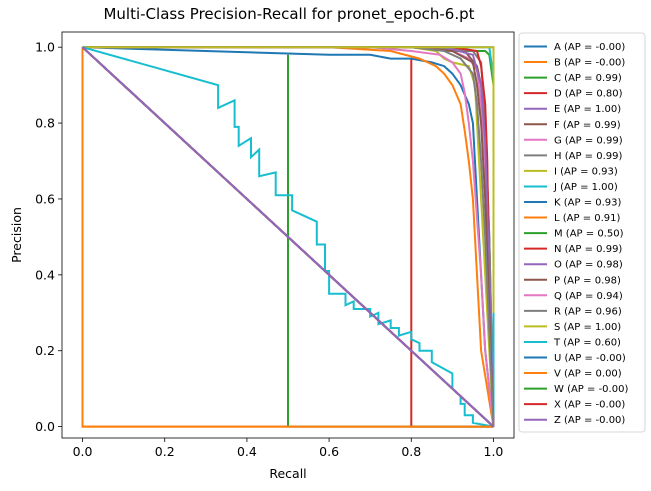 The width and height of the screenshot is (651, 491). What do you see at coordinates (45, 274) in the screenshot?
I see `y-tick-label-2: 0.4` at bounding box center [45, 274].